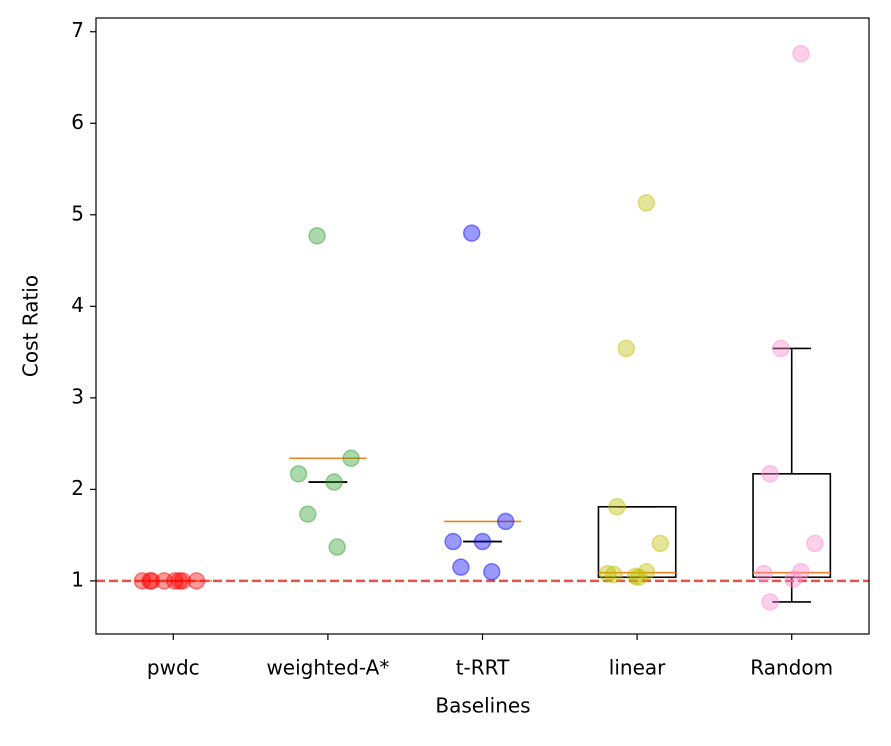 The image size is (891, 746). Describe the element at coordinates (77, 488) in the screenshot. I see `y-tick-label: 2` at that location.